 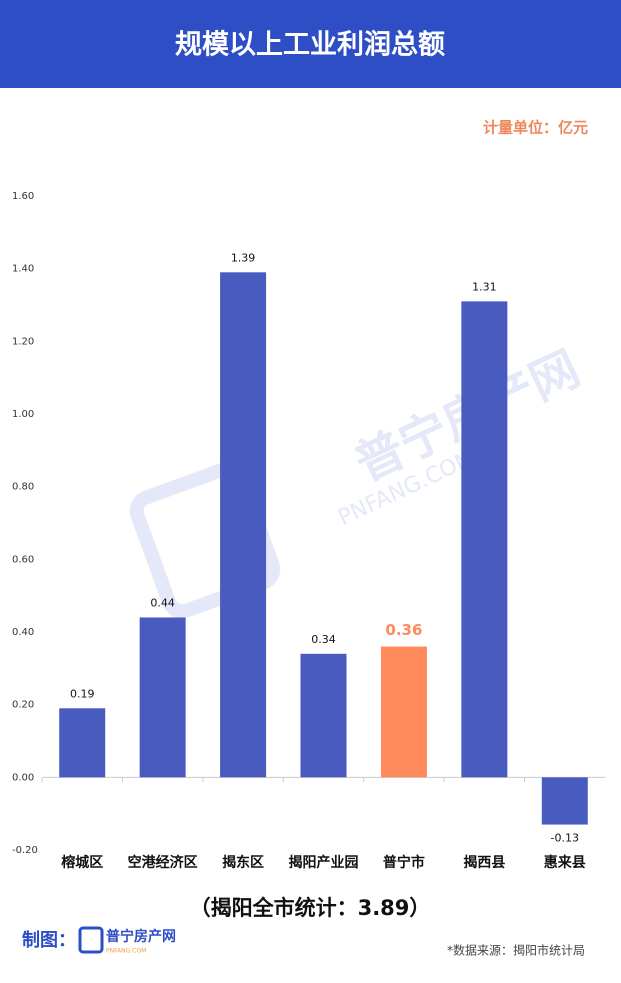 What do you see at coordinates (310, 908) in the screenshot?
I see `total-note: （揭阳全市统计：3.89）` at bounding box center [310, 908].